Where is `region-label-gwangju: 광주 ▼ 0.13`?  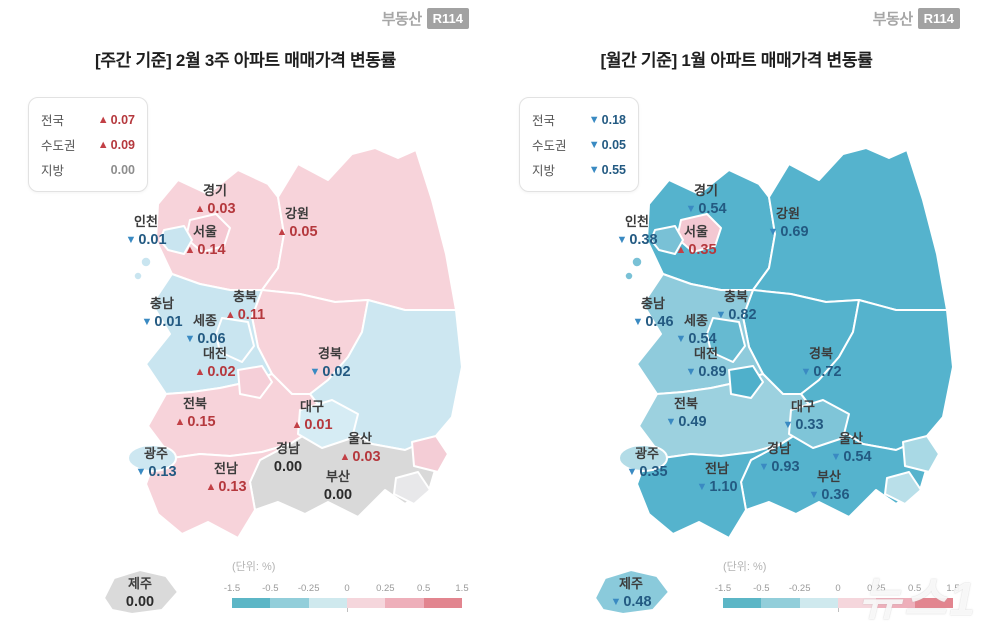
region-label-gwangju: 광주 ▼ 0.13 is located at coordinates (155, 464).